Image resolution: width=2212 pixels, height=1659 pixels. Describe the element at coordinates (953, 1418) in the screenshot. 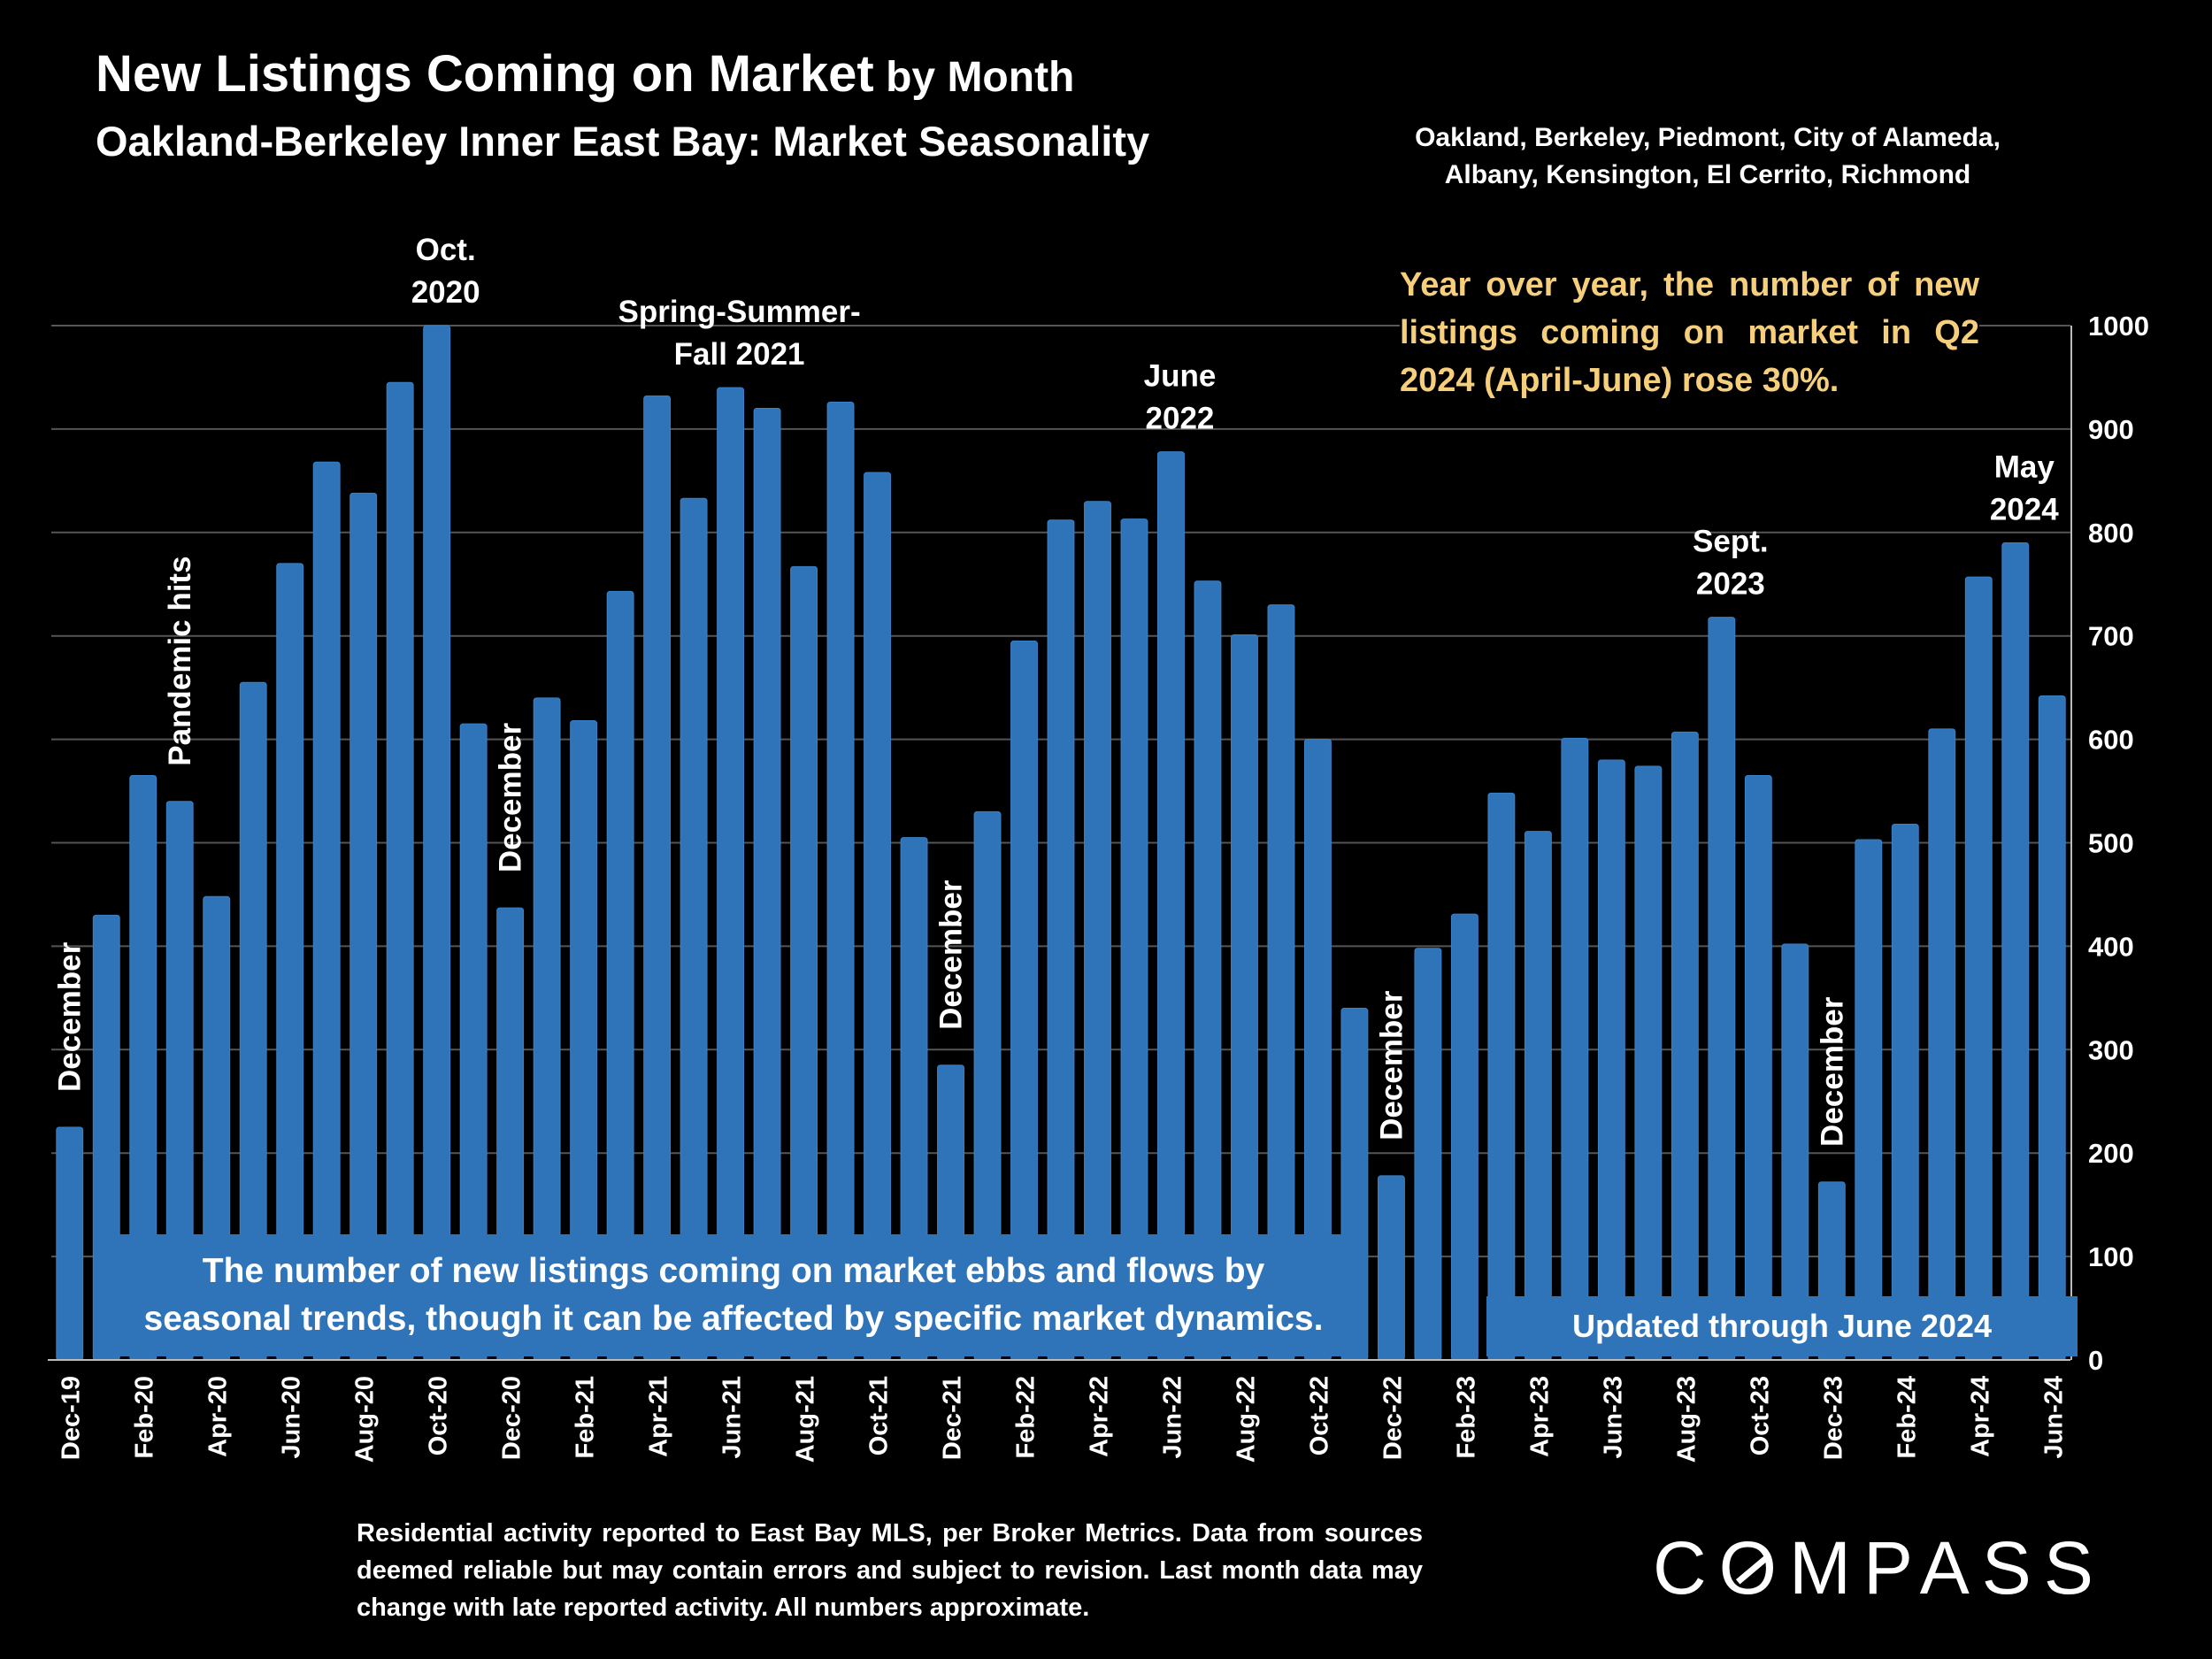

I see `x-tick-label: Dec-21` at that location.